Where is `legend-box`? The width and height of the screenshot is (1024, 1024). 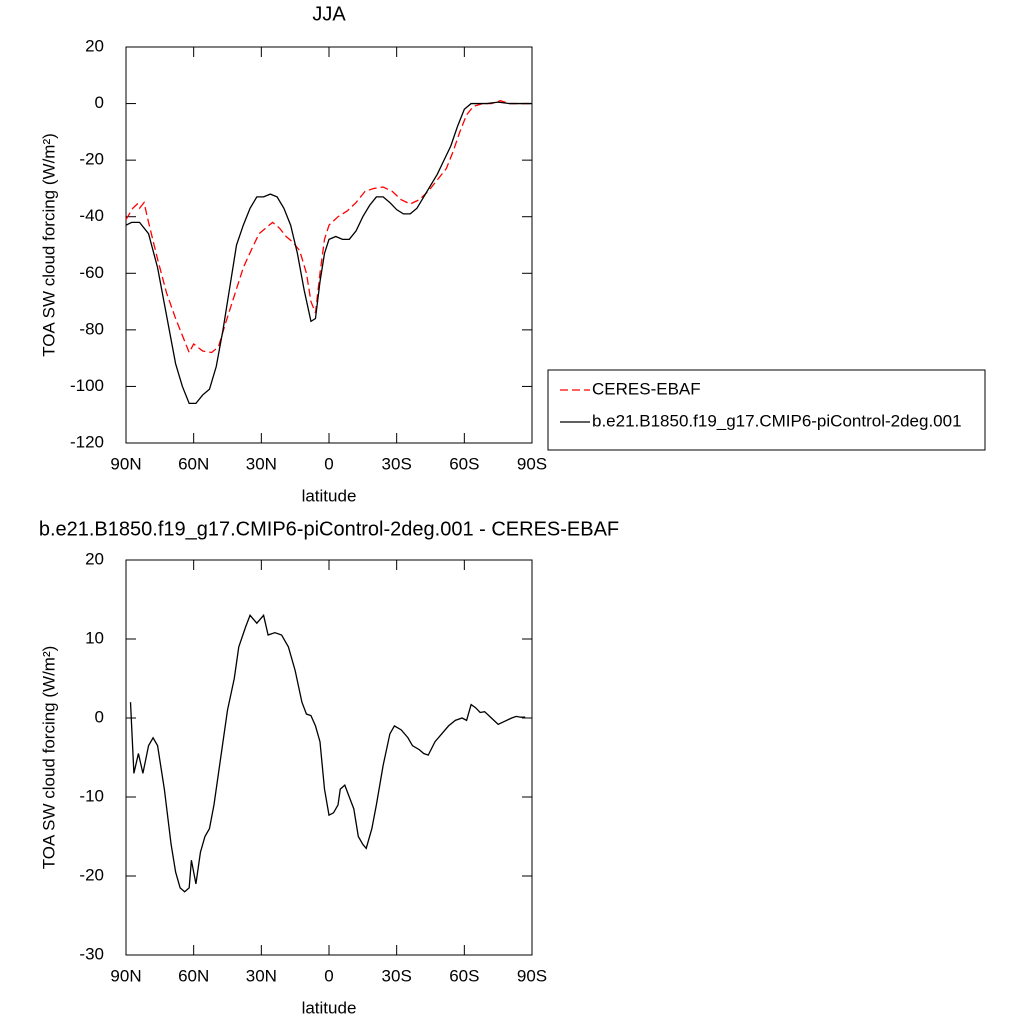
legend-box is located at coordinates (766, 410).